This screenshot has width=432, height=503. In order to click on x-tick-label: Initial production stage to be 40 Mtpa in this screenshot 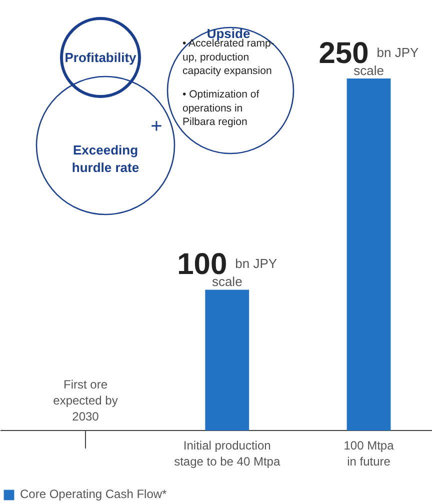, I will do `click(227, 453)`.